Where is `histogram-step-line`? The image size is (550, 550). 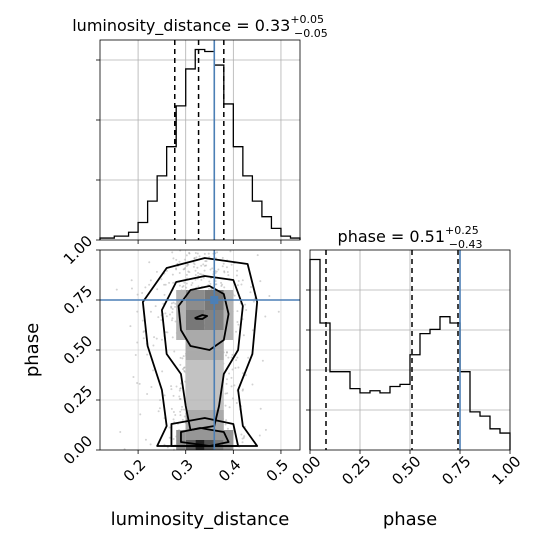
histogram-step-line is located at coordinates (410, 354).